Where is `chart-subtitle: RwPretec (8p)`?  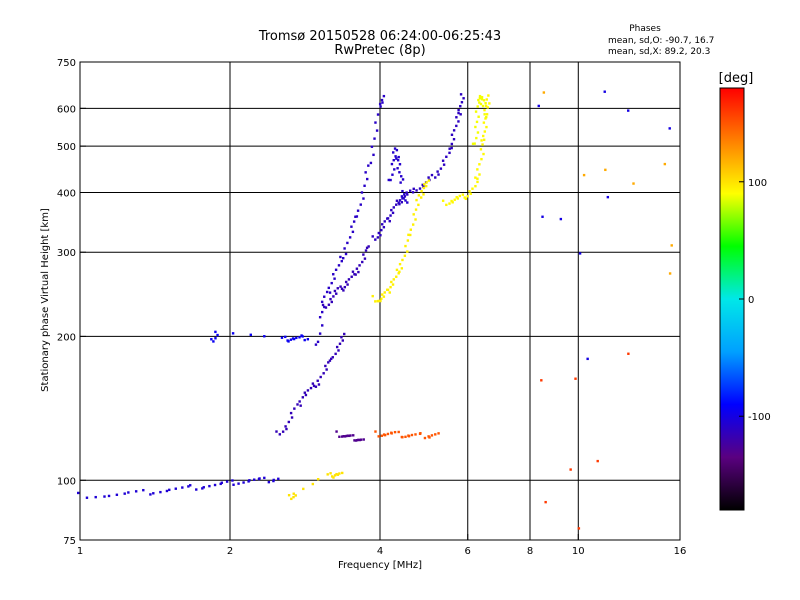
chart-subtitle: RwPretec (8p) is located at coordinates (379, 50).